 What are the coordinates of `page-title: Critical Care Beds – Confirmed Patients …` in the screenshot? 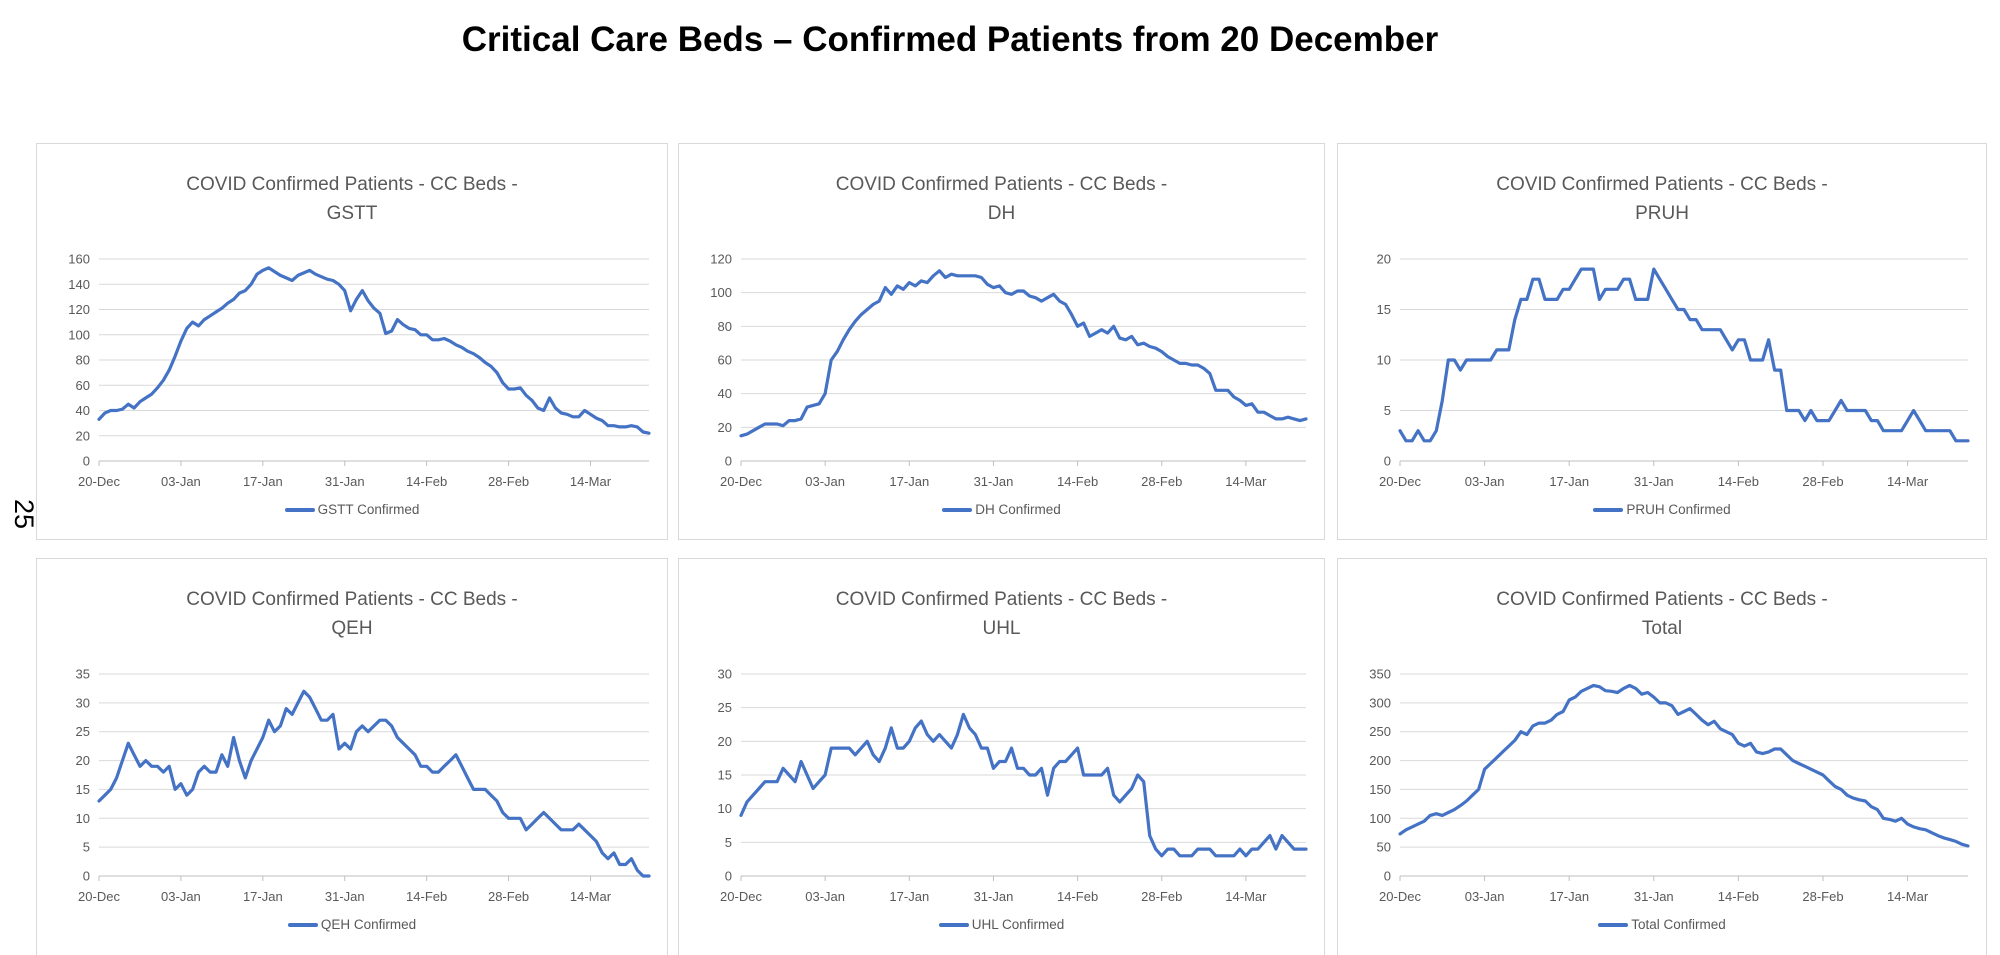 It's located at (950, 39).